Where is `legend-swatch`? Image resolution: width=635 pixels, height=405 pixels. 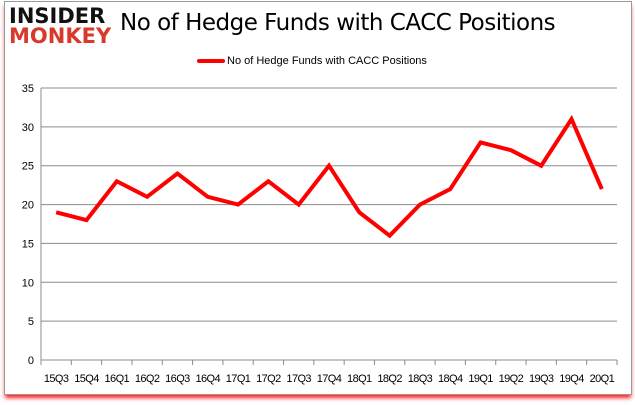 legend-swatch is located at coordinates (211, 61).